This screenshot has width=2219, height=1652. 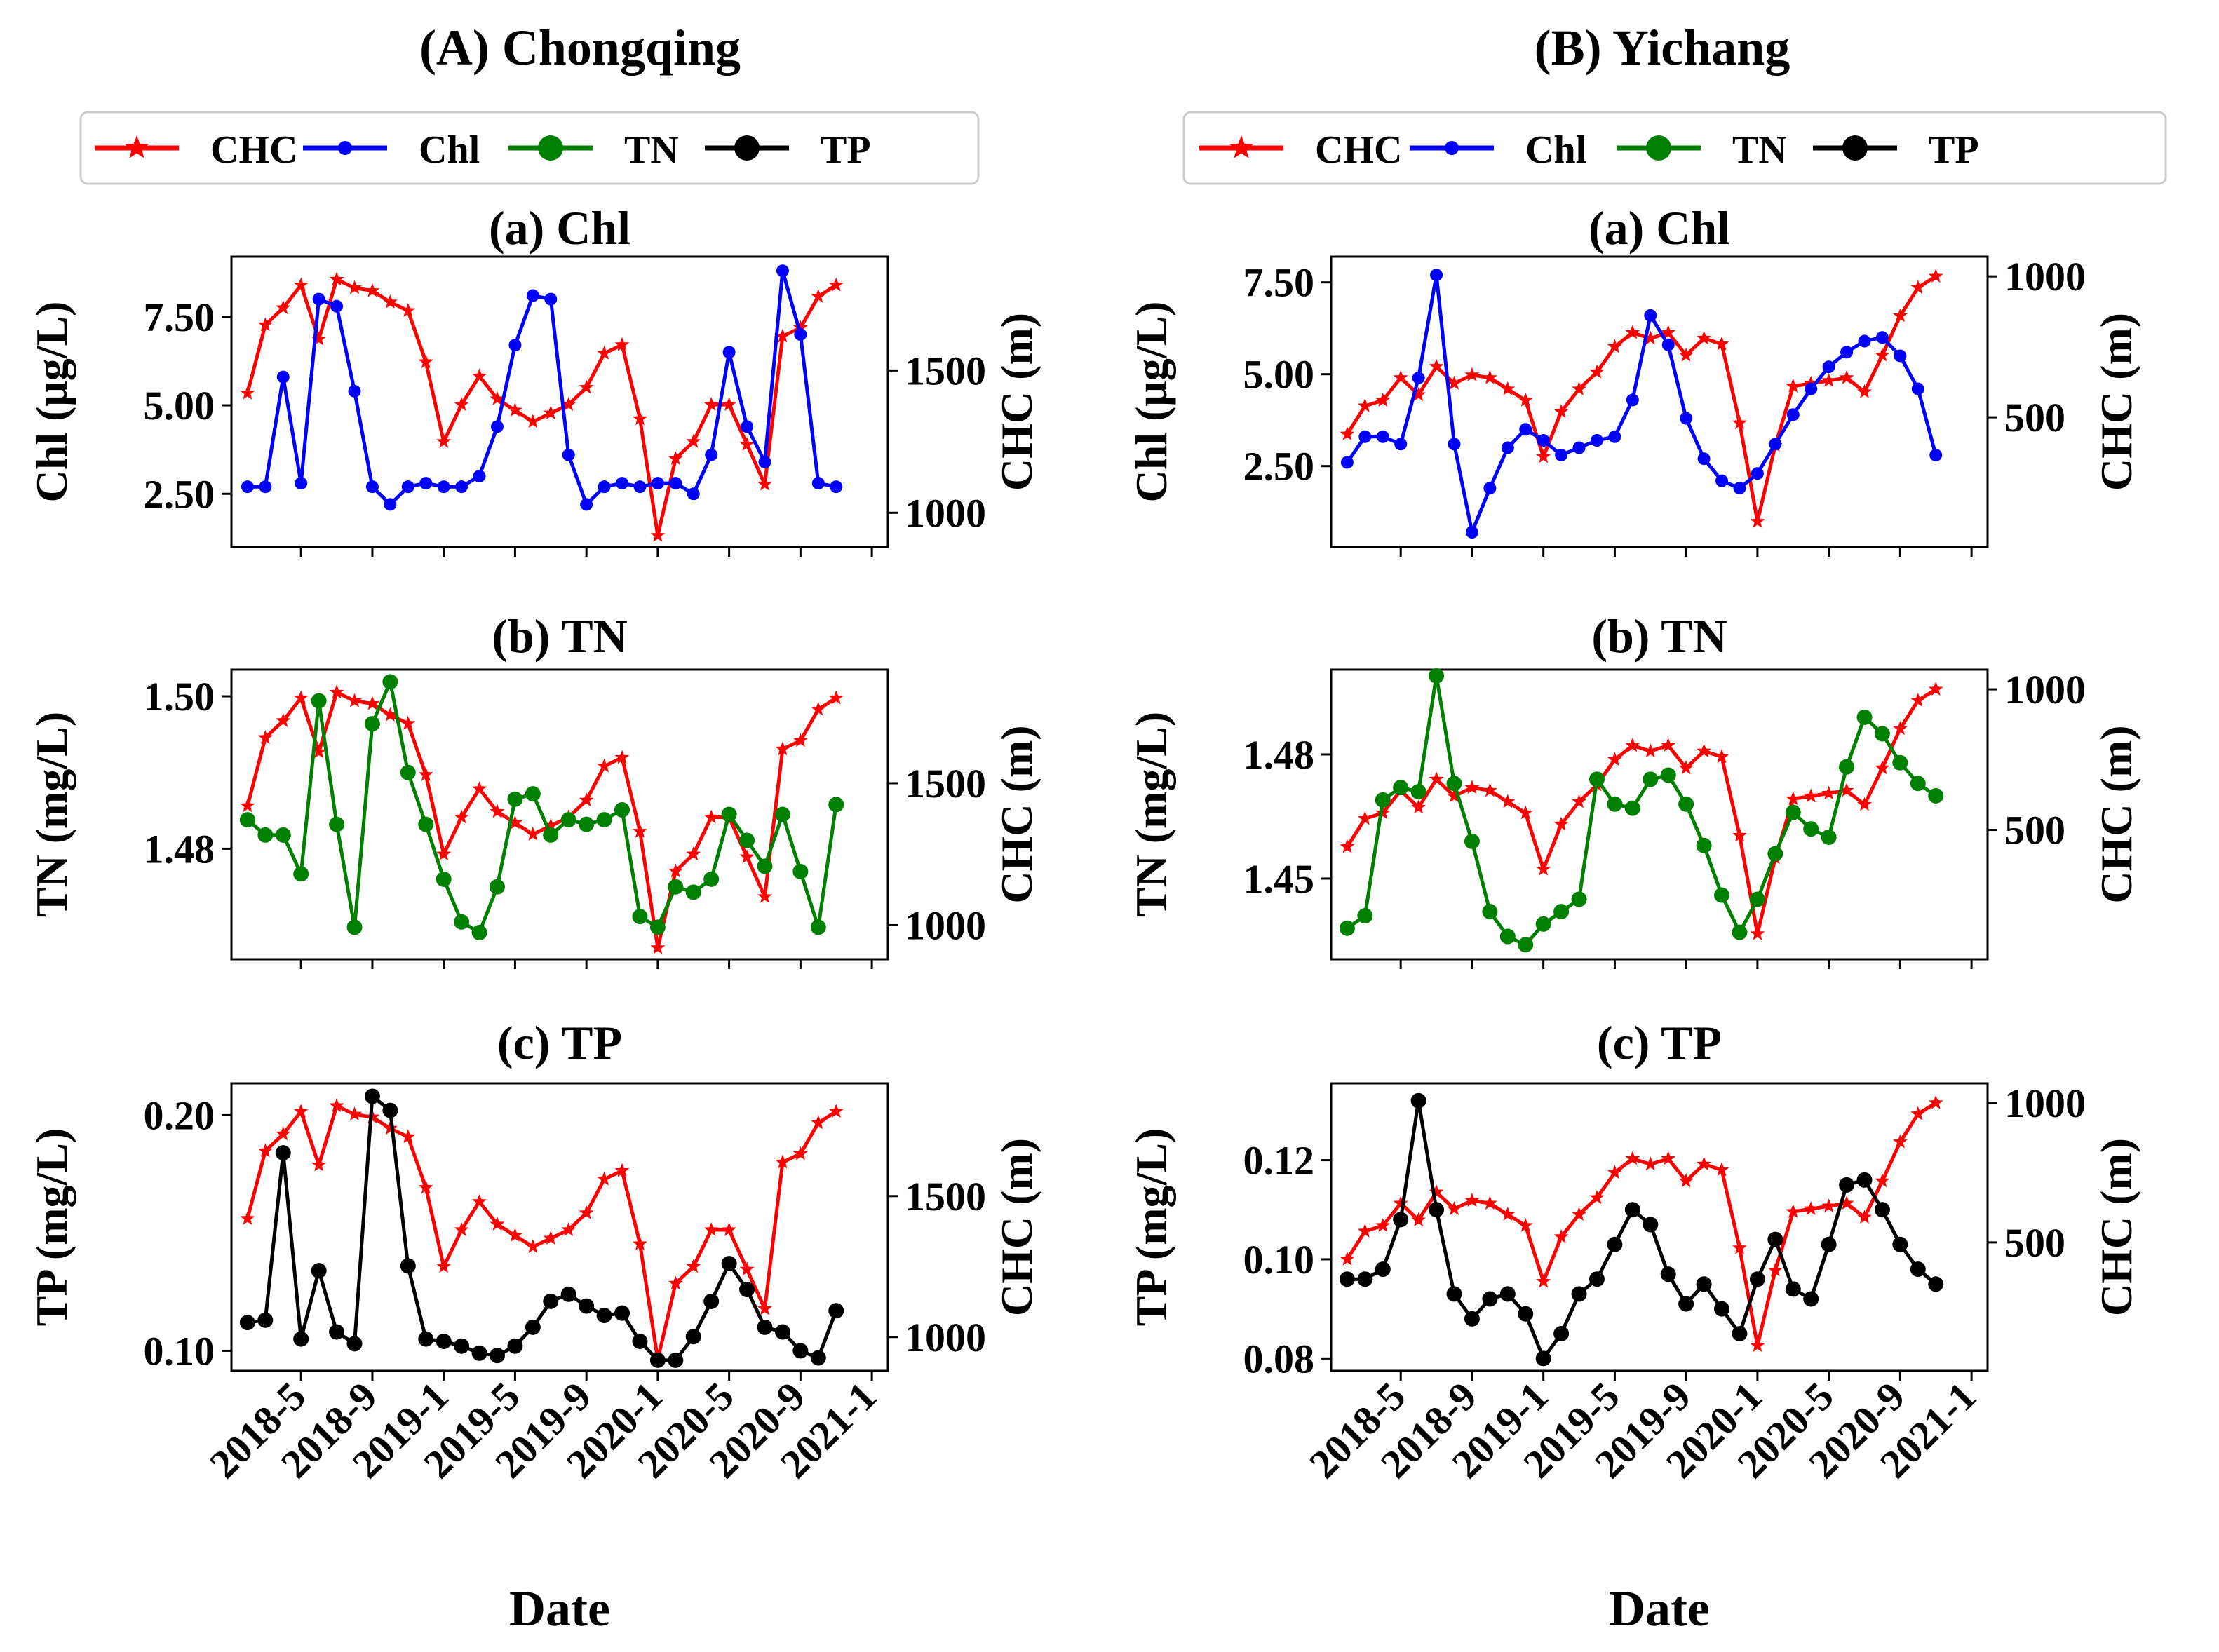 What do you see at coordinates (559, 228) in the screenshot?
I see `panel-title: (a) Chl` at bounding box center [559, 228].